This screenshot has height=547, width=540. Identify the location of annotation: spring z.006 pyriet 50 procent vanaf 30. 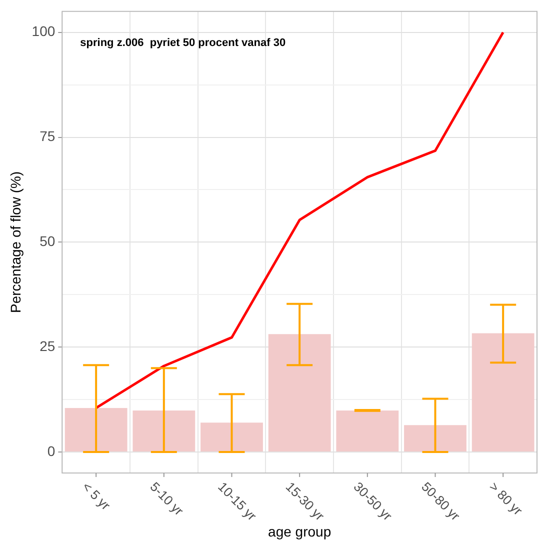
(183, 42).